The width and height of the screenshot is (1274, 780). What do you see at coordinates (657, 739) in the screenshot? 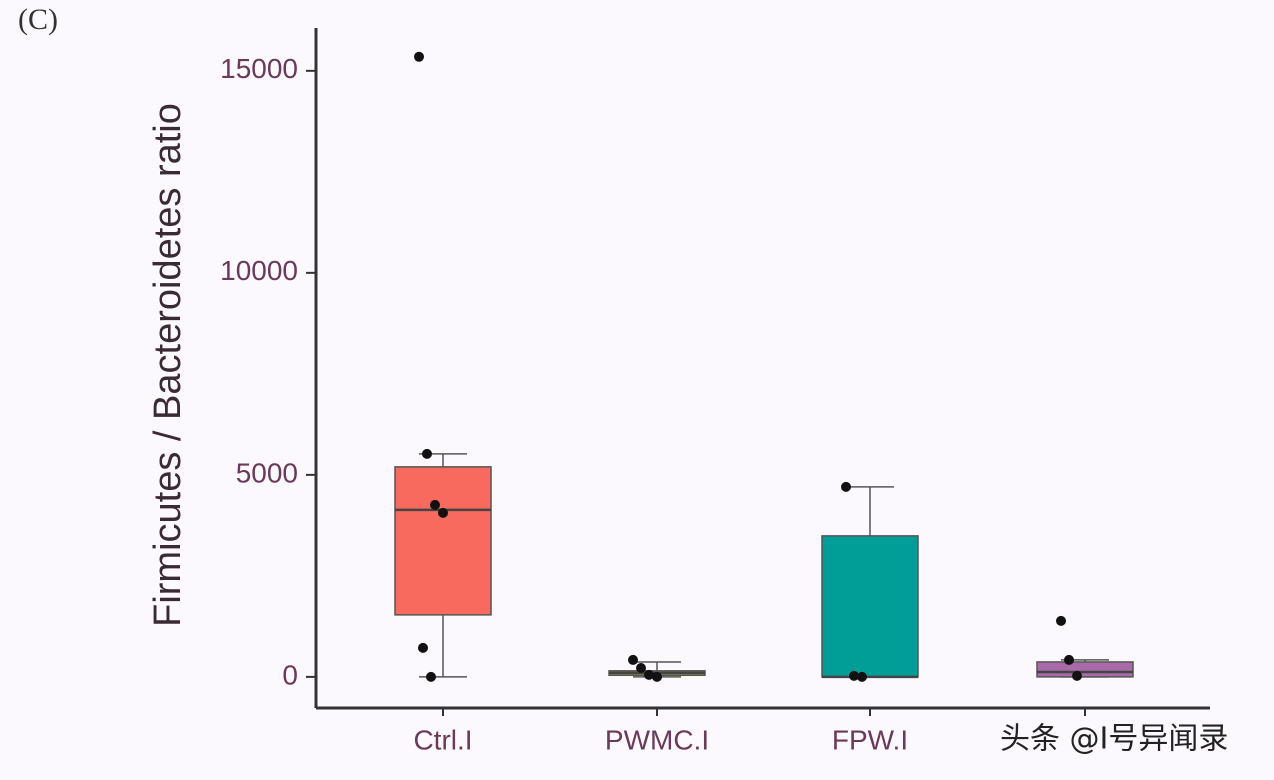
I see `x-tick-label: PWMC.I` at bounding box center [657, 739].